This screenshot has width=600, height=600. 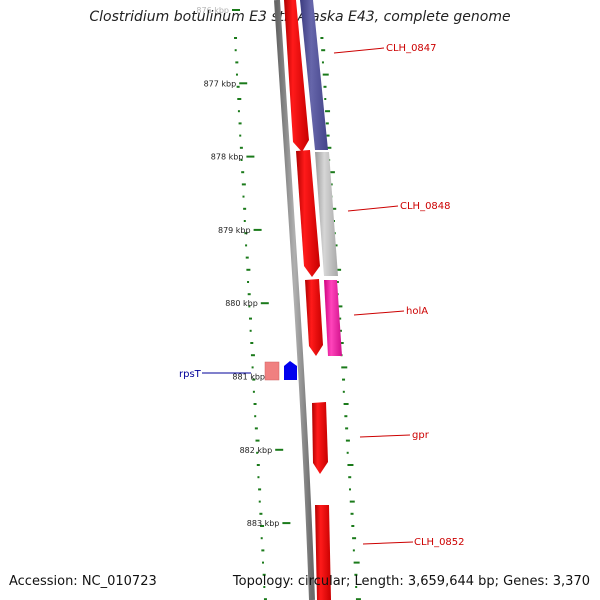 What do you see at coordinates (250, 318) in the screenshot?
I see `gc-ticks-left` at bounding box center [250, 318].